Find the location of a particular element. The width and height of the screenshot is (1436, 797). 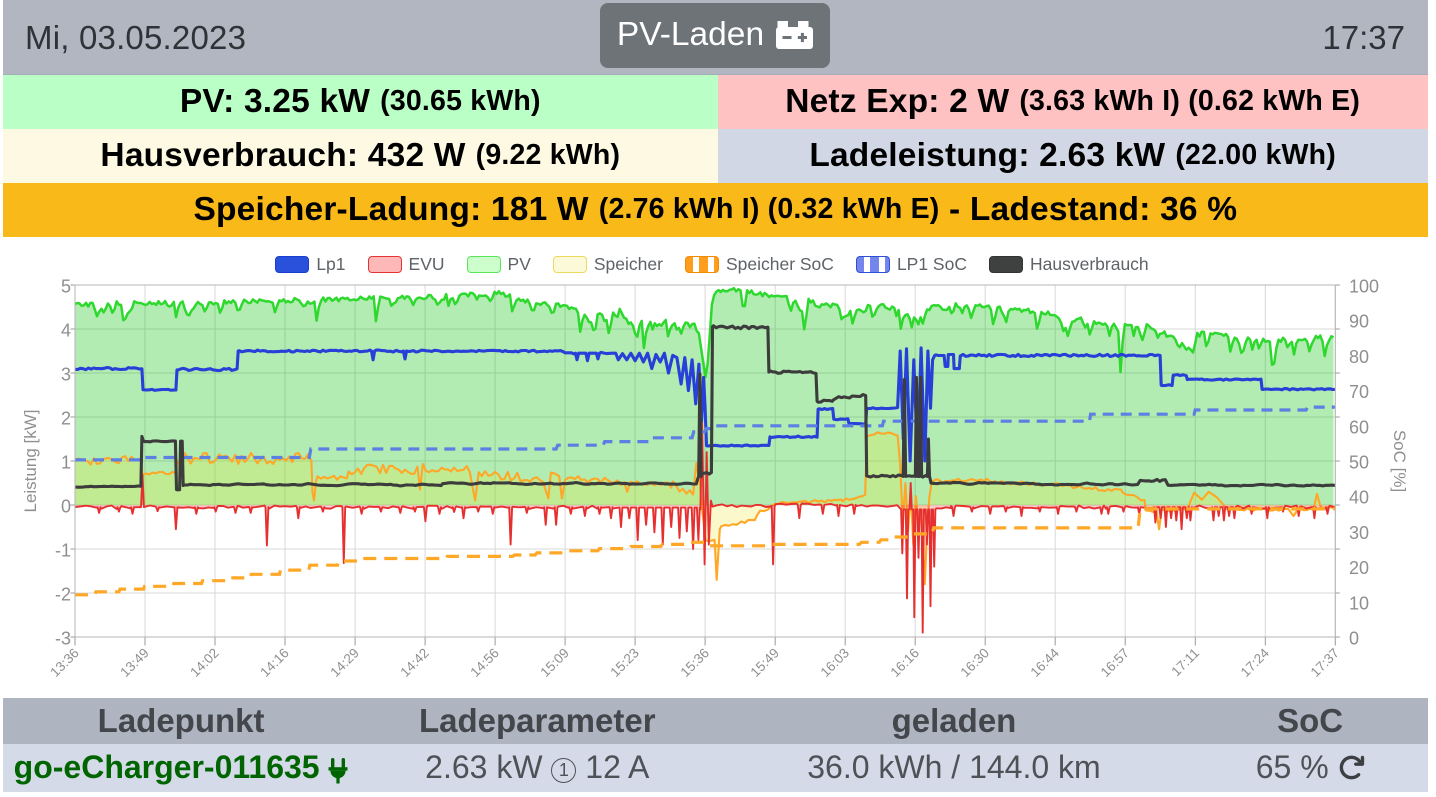

svg-text: 2 is located at coordinates (66, 419).